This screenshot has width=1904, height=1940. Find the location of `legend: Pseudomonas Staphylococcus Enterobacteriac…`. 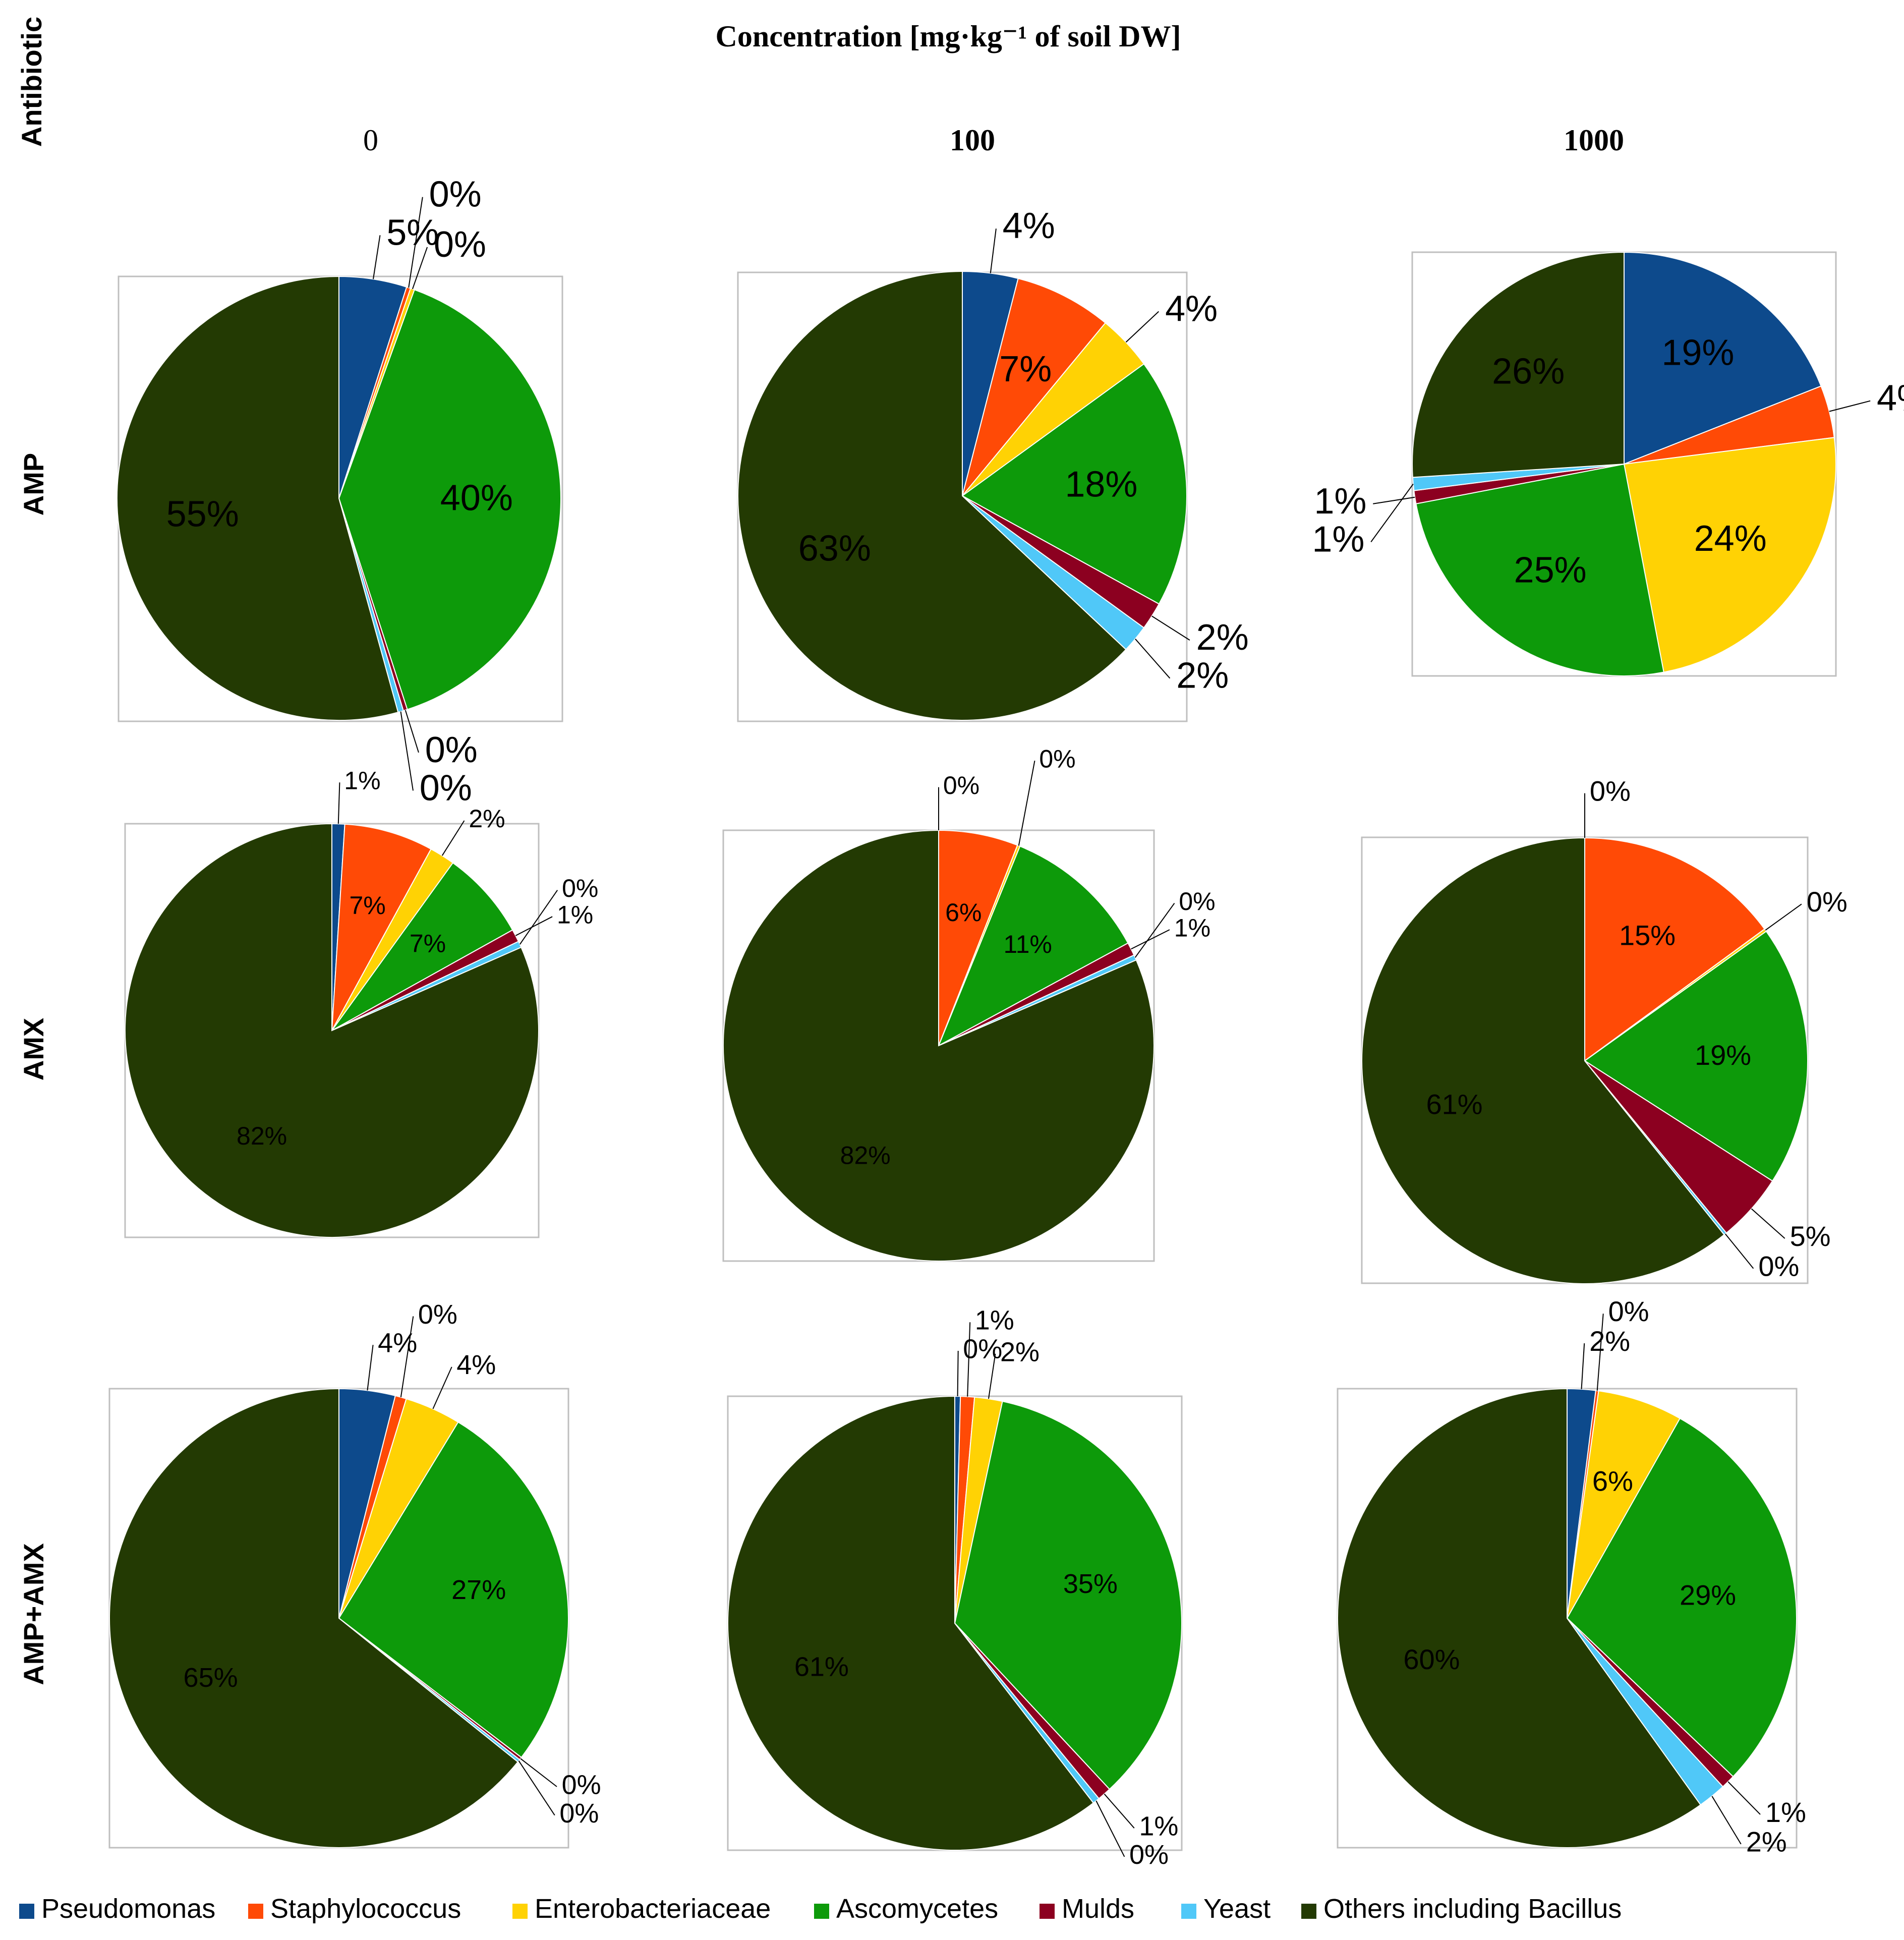

legend: Pseudomonas Staphylococcus Enterobacteriac… is located at coordinates (820, 1909).